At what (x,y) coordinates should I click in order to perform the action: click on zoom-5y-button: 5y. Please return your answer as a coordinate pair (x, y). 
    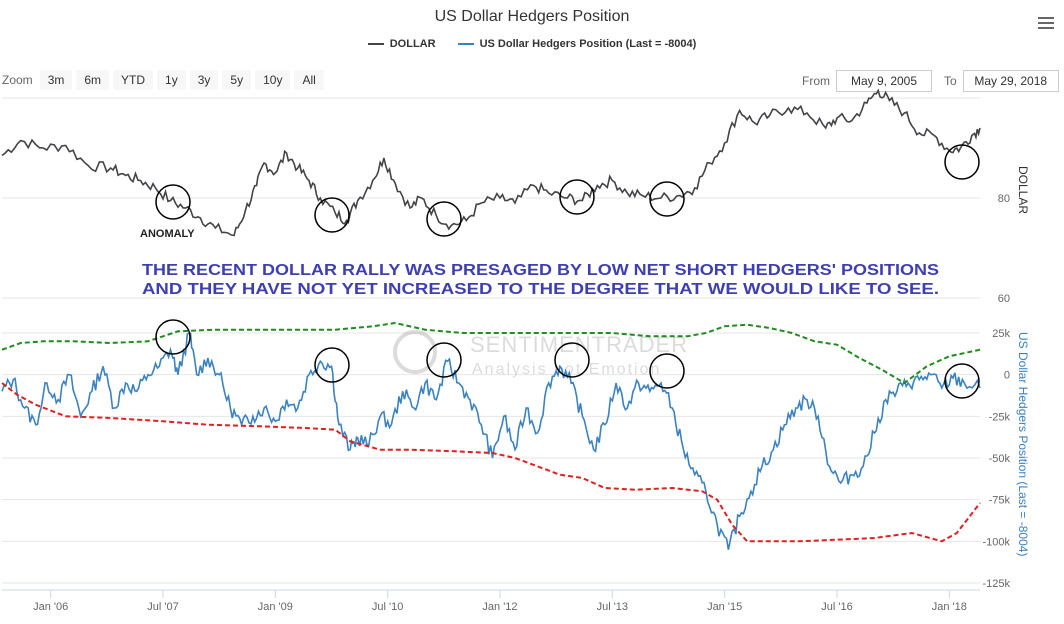
    Looking at the image, I should click on (237, 80).